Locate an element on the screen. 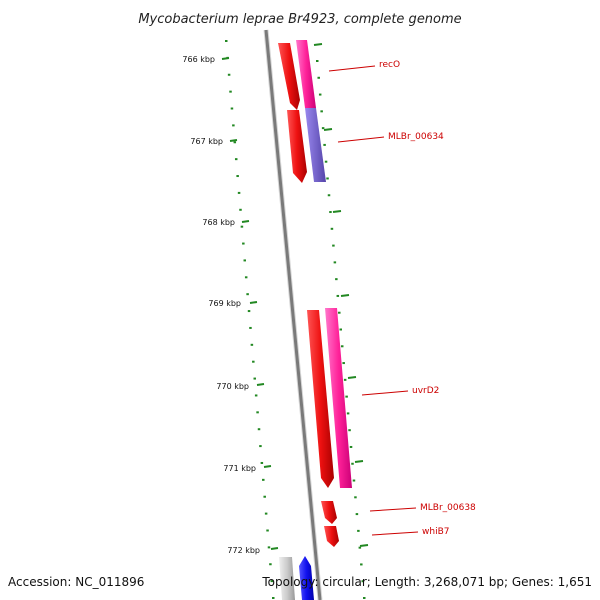 This screenshot has width=600, height=600. cds-feature-whib7 is located at coordinates (331, 536).